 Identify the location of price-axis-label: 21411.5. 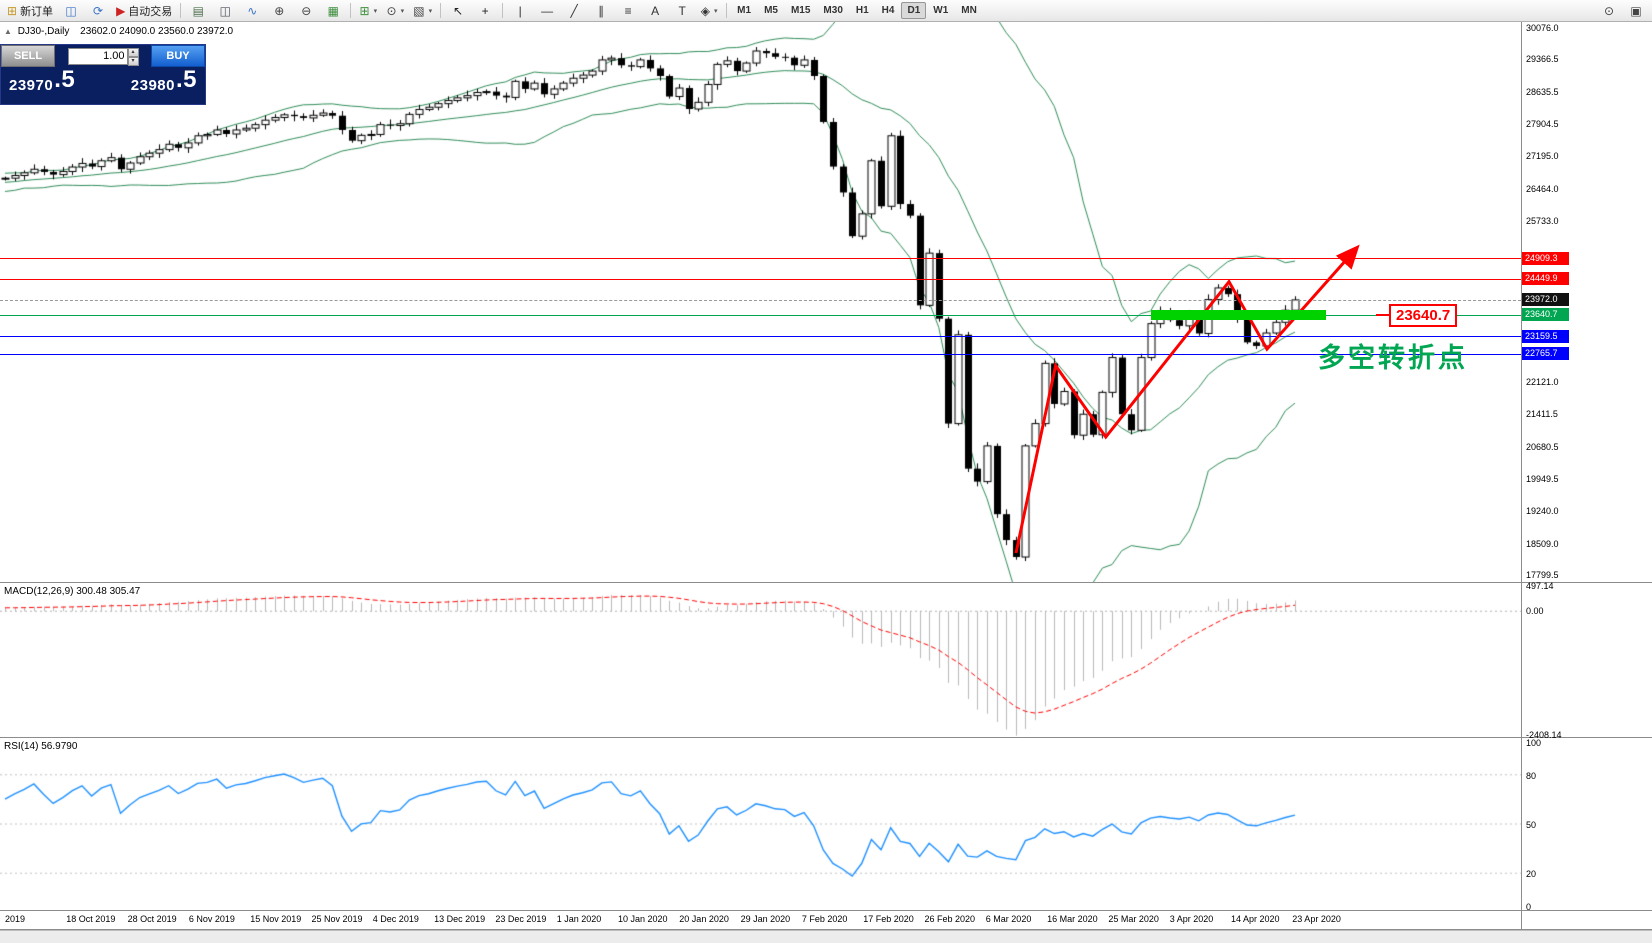
(1542, 414).